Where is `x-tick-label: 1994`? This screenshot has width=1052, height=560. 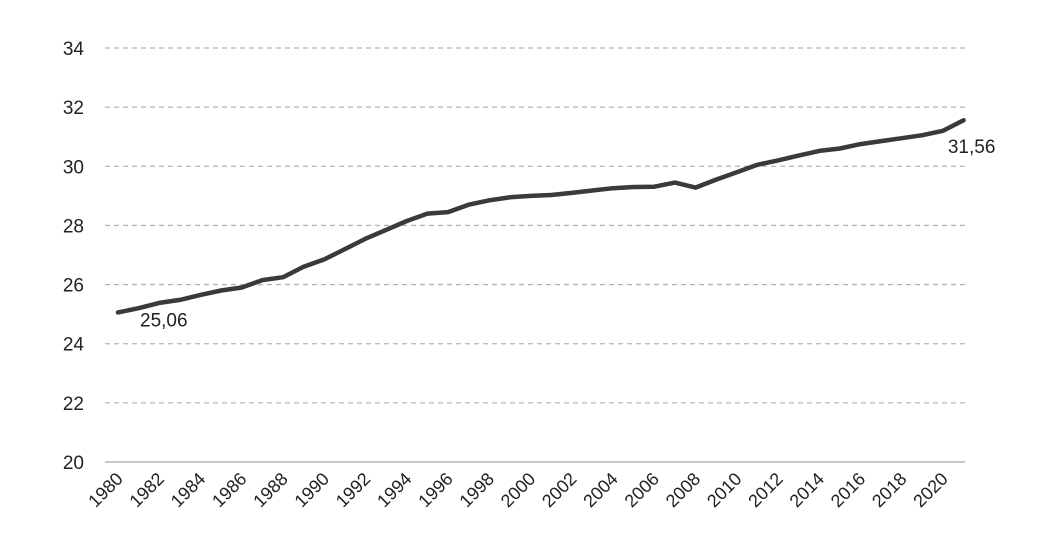
x-tick-label: 1994 is located at coordinates (394, 490).